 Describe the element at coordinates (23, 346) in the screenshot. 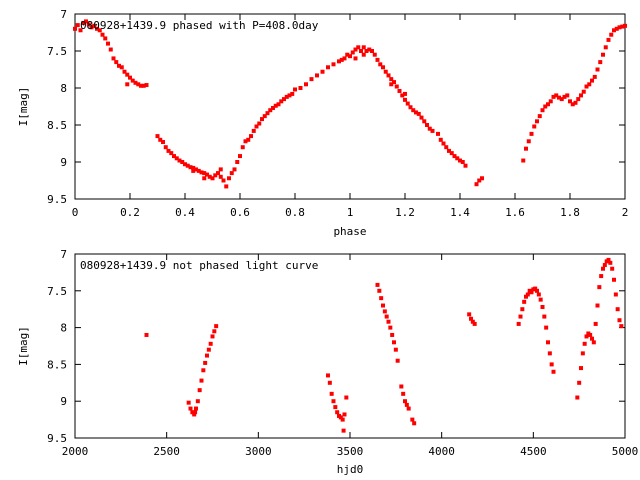

I see `y-axis-label: I[mag]` at that location.